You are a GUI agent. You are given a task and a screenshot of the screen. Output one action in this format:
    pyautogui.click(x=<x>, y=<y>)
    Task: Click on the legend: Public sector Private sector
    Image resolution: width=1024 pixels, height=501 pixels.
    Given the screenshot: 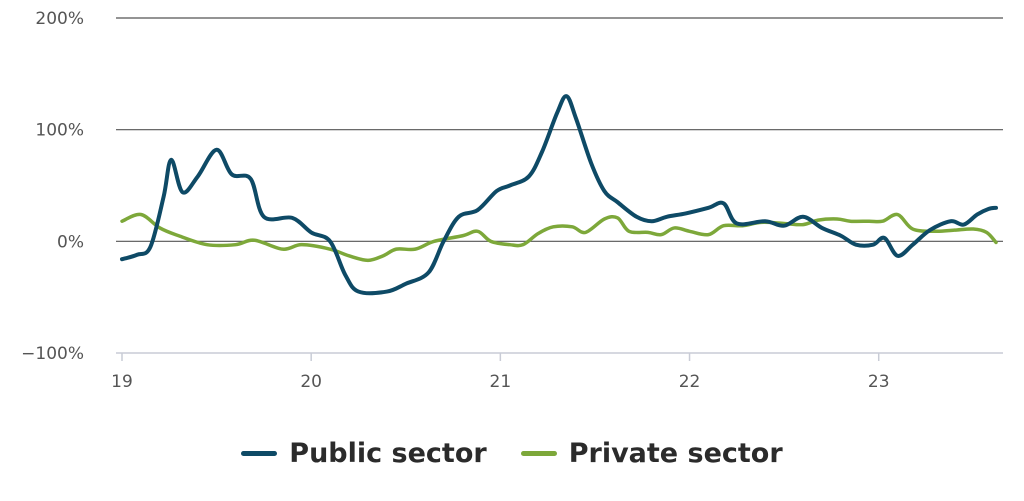 What is the action you would take?
    pyautogui.click(x=512, y=453)
    